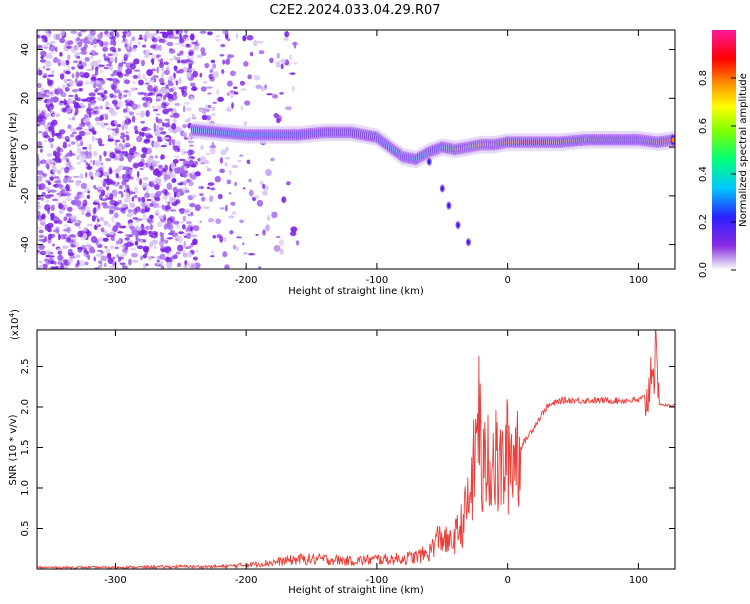 The image size is (750, 604). I want to click on spectrogram-signal-layer, so click(432, 183).